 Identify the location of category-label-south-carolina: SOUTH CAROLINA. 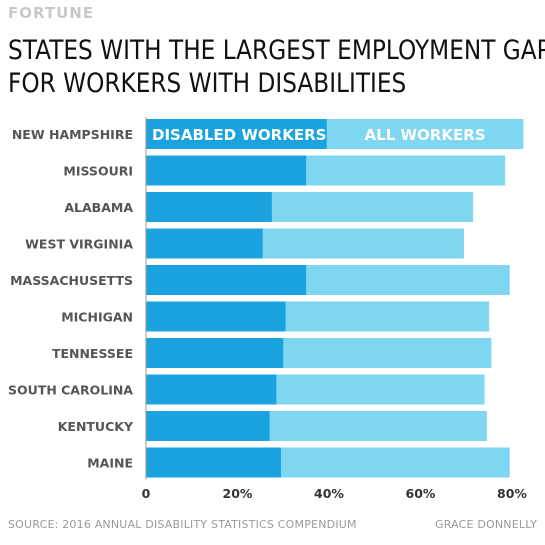
(70, 390).